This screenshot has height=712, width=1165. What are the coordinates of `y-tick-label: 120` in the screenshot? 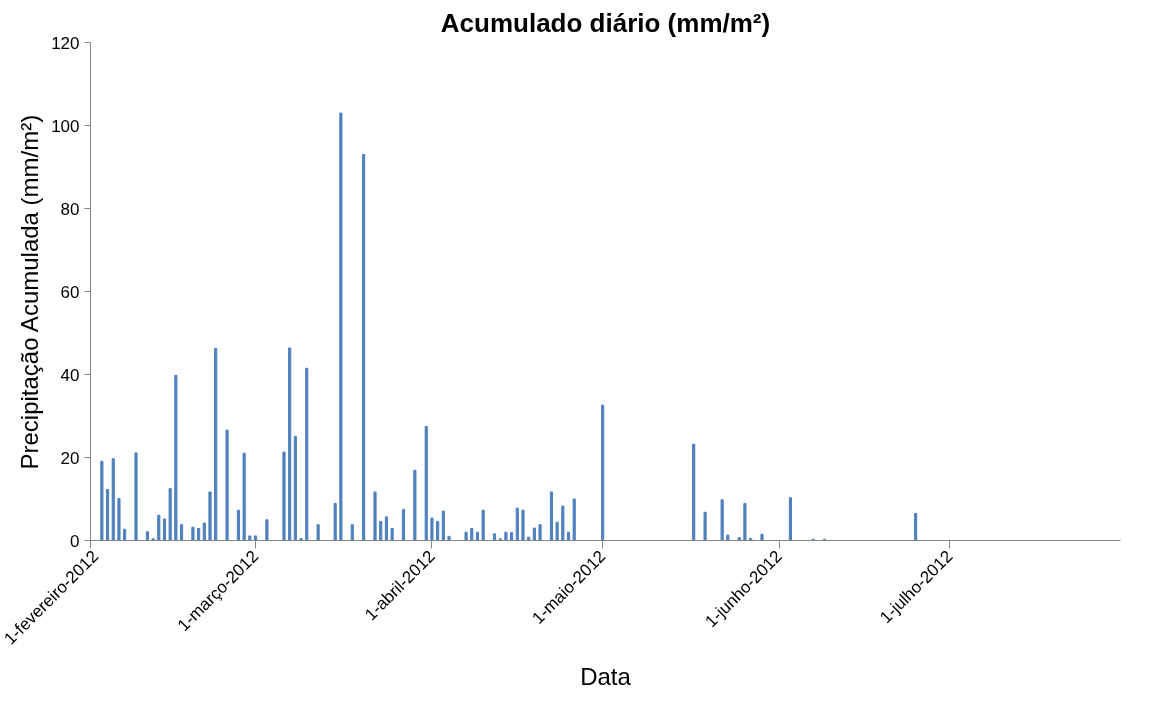 It's located at (65, 43).